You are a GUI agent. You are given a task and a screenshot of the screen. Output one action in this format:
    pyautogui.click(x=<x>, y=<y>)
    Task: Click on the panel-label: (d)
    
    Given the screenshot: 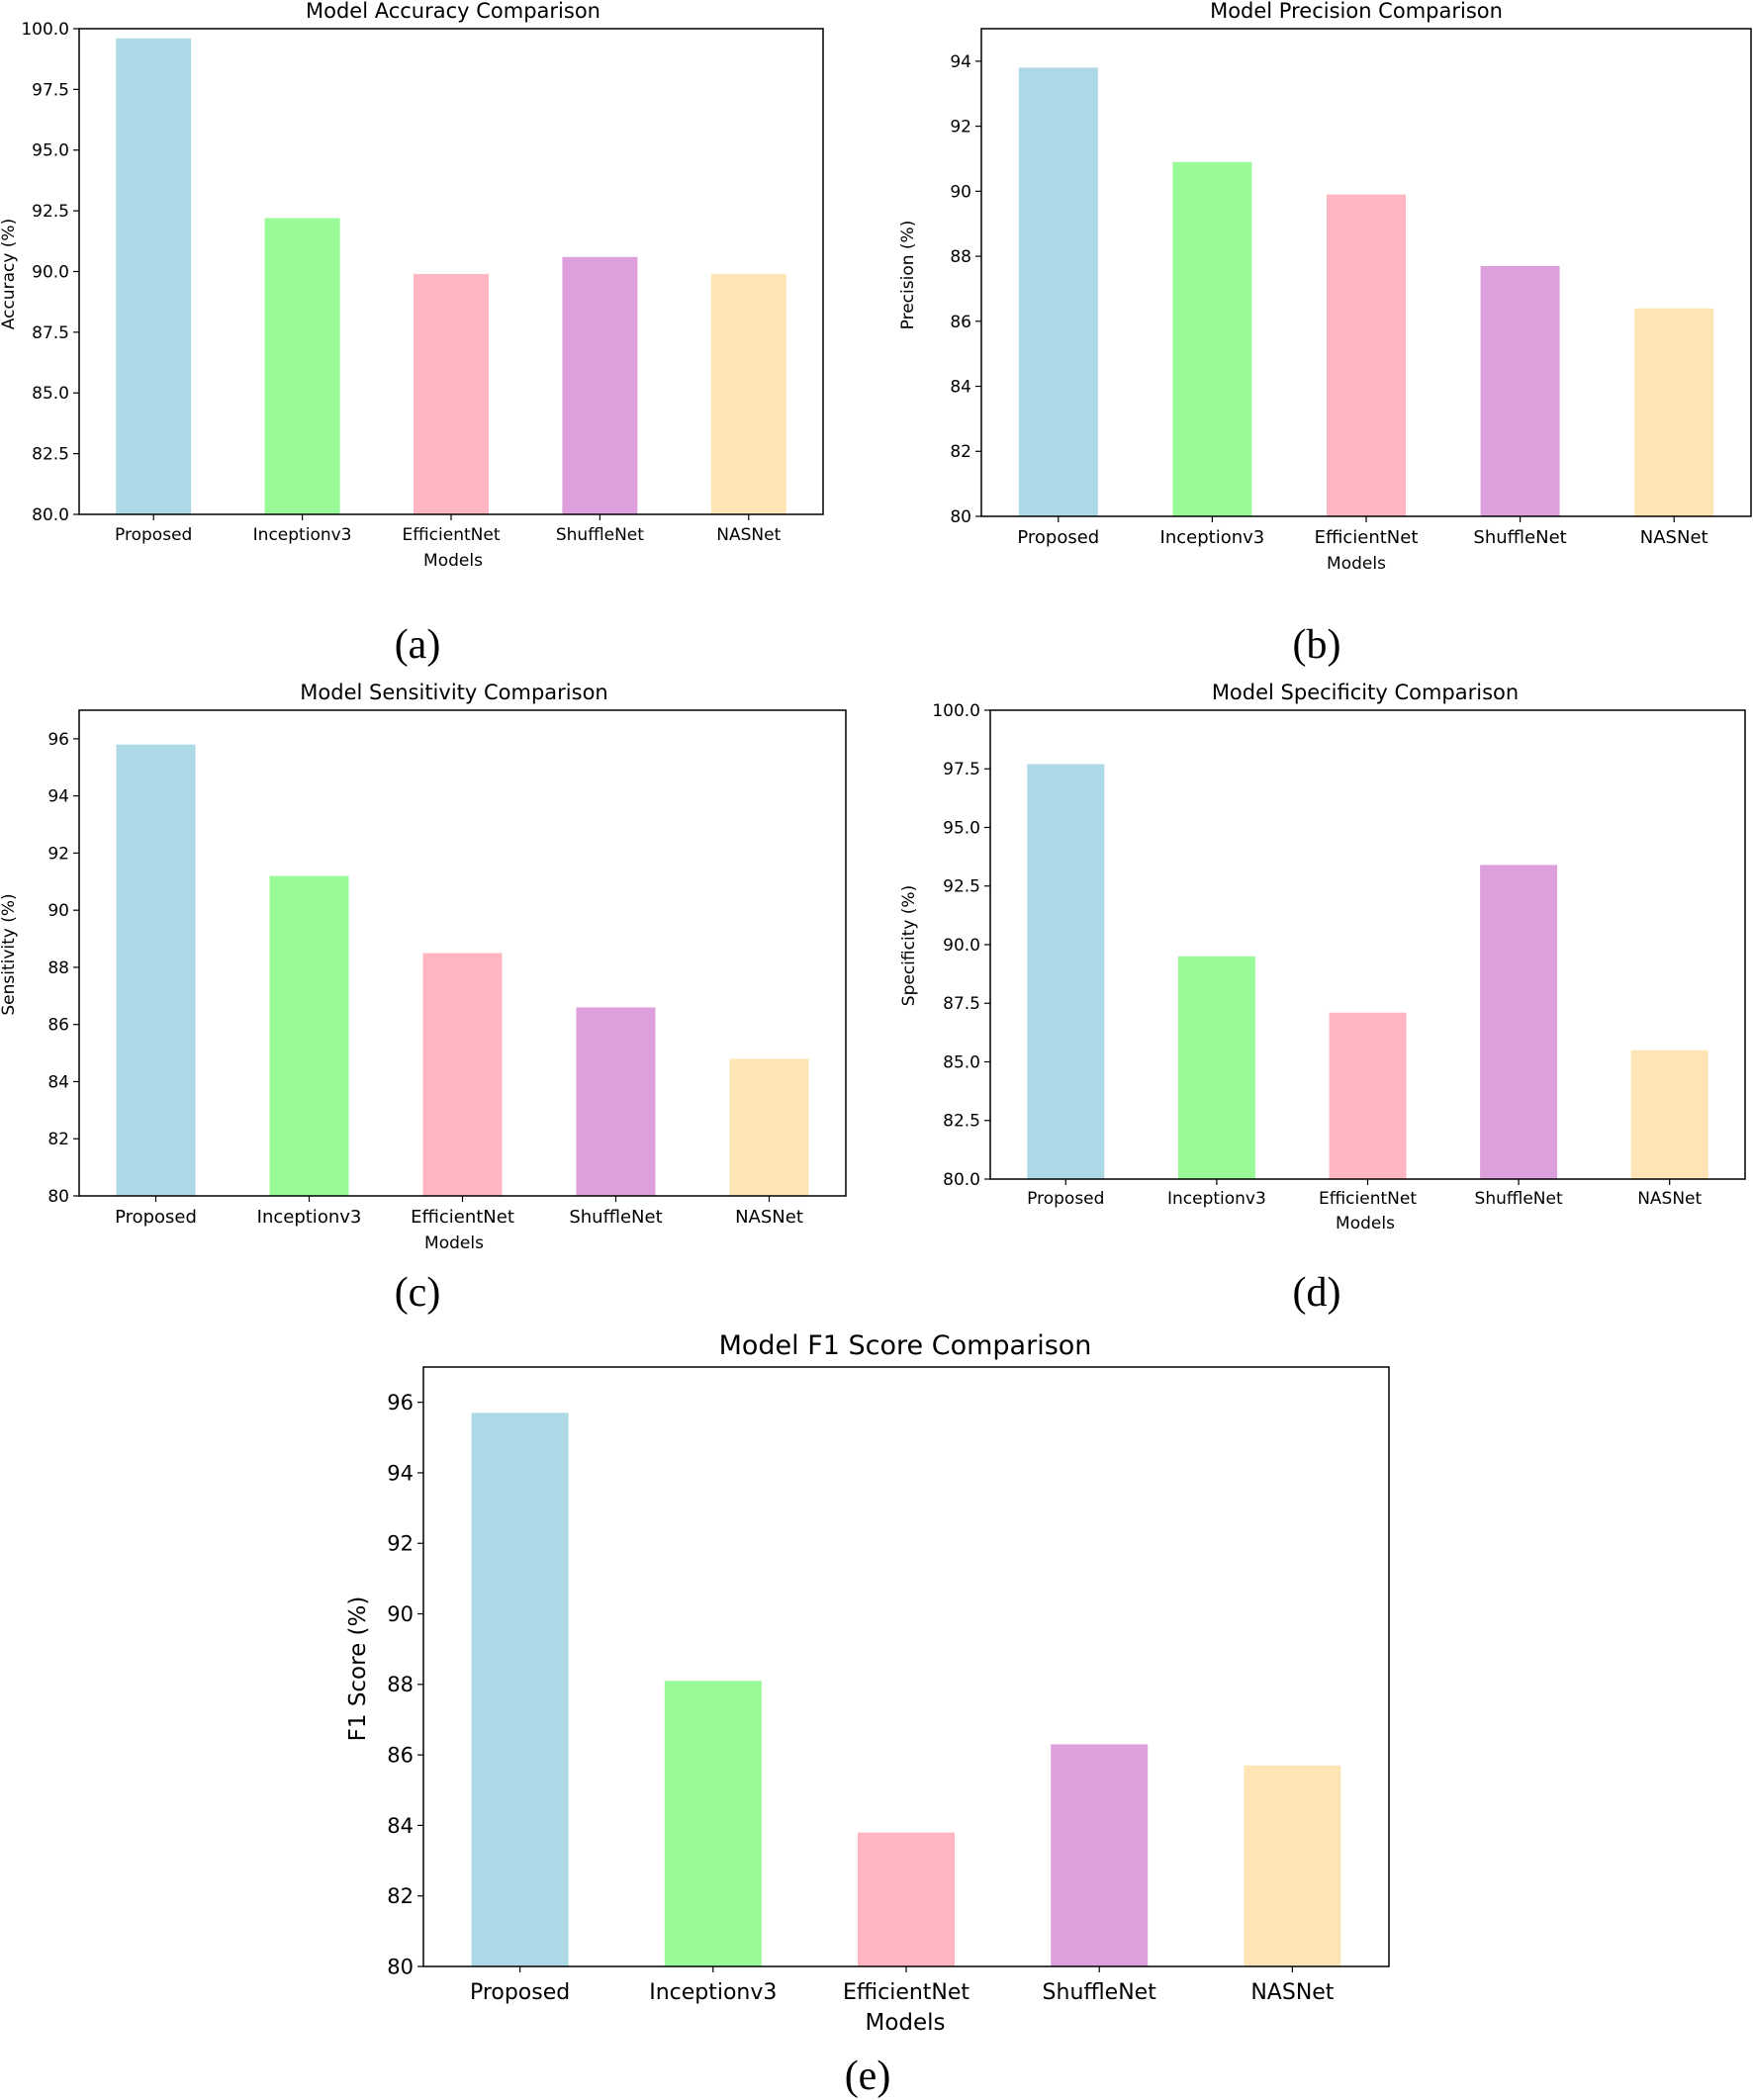 What is the action you would take?
    pyautogui.click(x=1317, y=1293)
    